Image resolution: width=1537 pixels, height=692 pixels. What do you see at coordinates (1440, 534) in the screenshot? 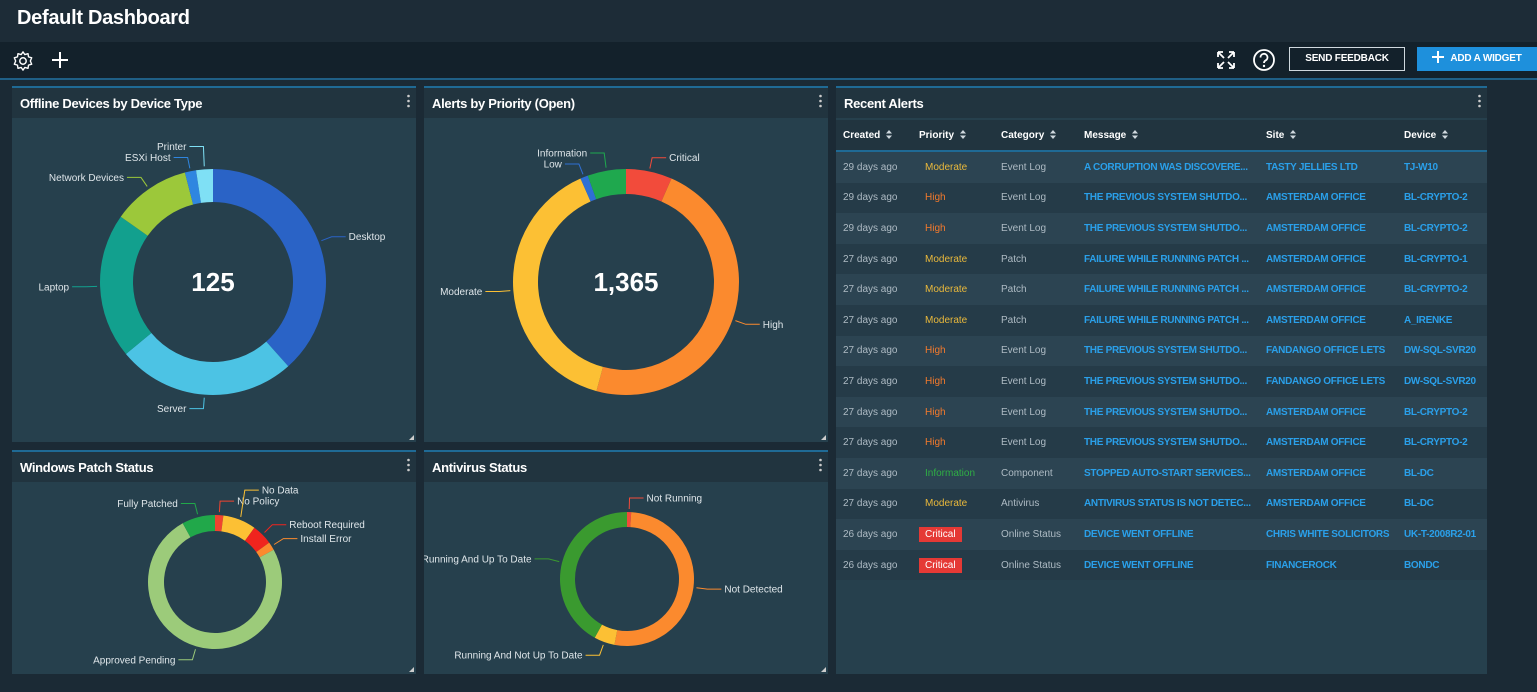
I see `cell-link: UK-T-2008R2-01` at bounding box center [1440, 534].